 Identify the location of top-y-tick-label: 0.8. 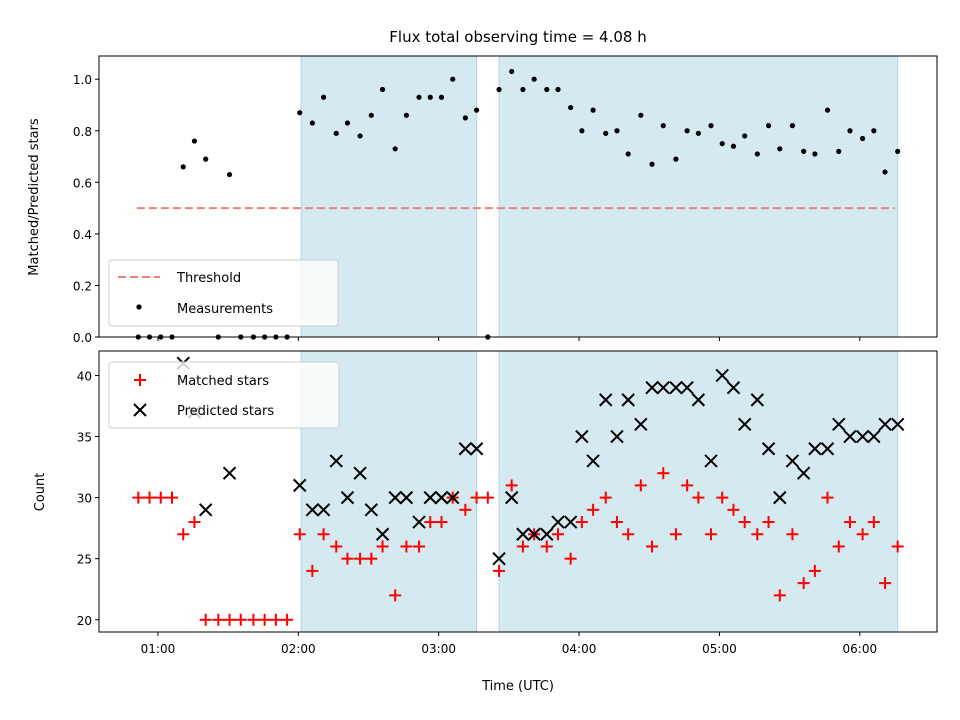
(82, 132).